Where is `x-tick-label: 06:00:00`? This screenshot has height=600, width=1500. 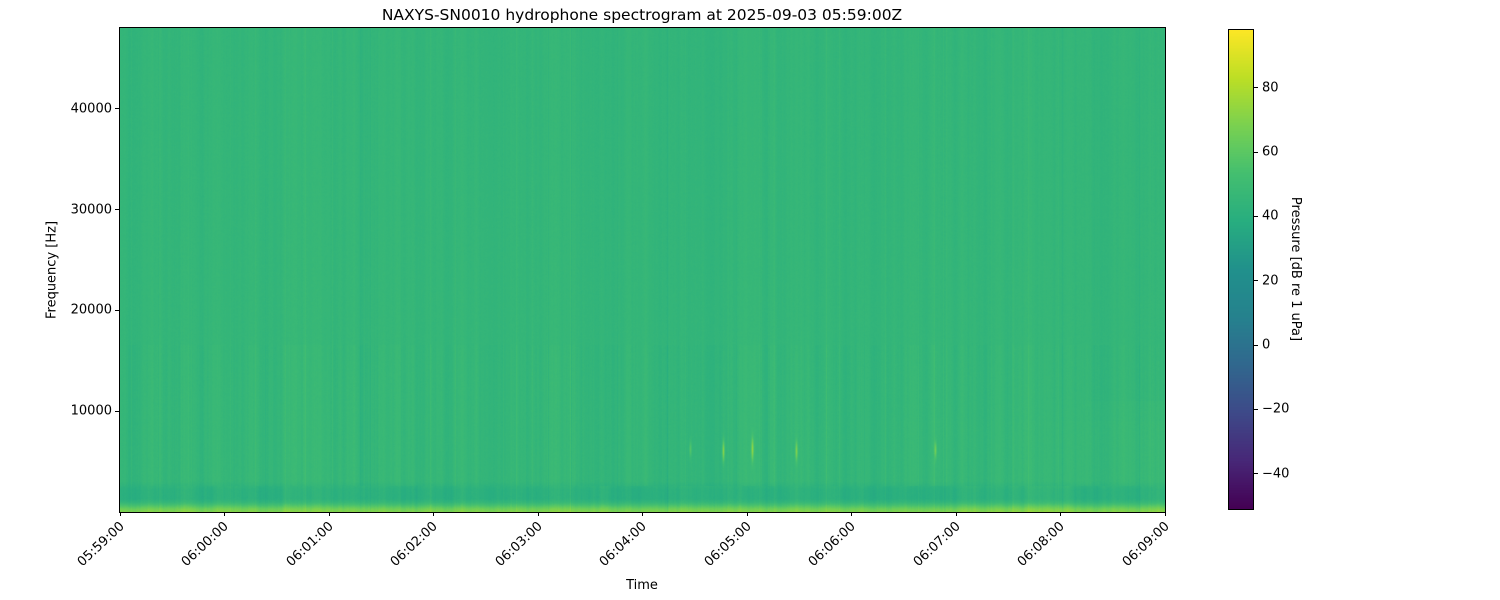 x-tick-label: 06:00:00 is located at coordinates (205, 544).